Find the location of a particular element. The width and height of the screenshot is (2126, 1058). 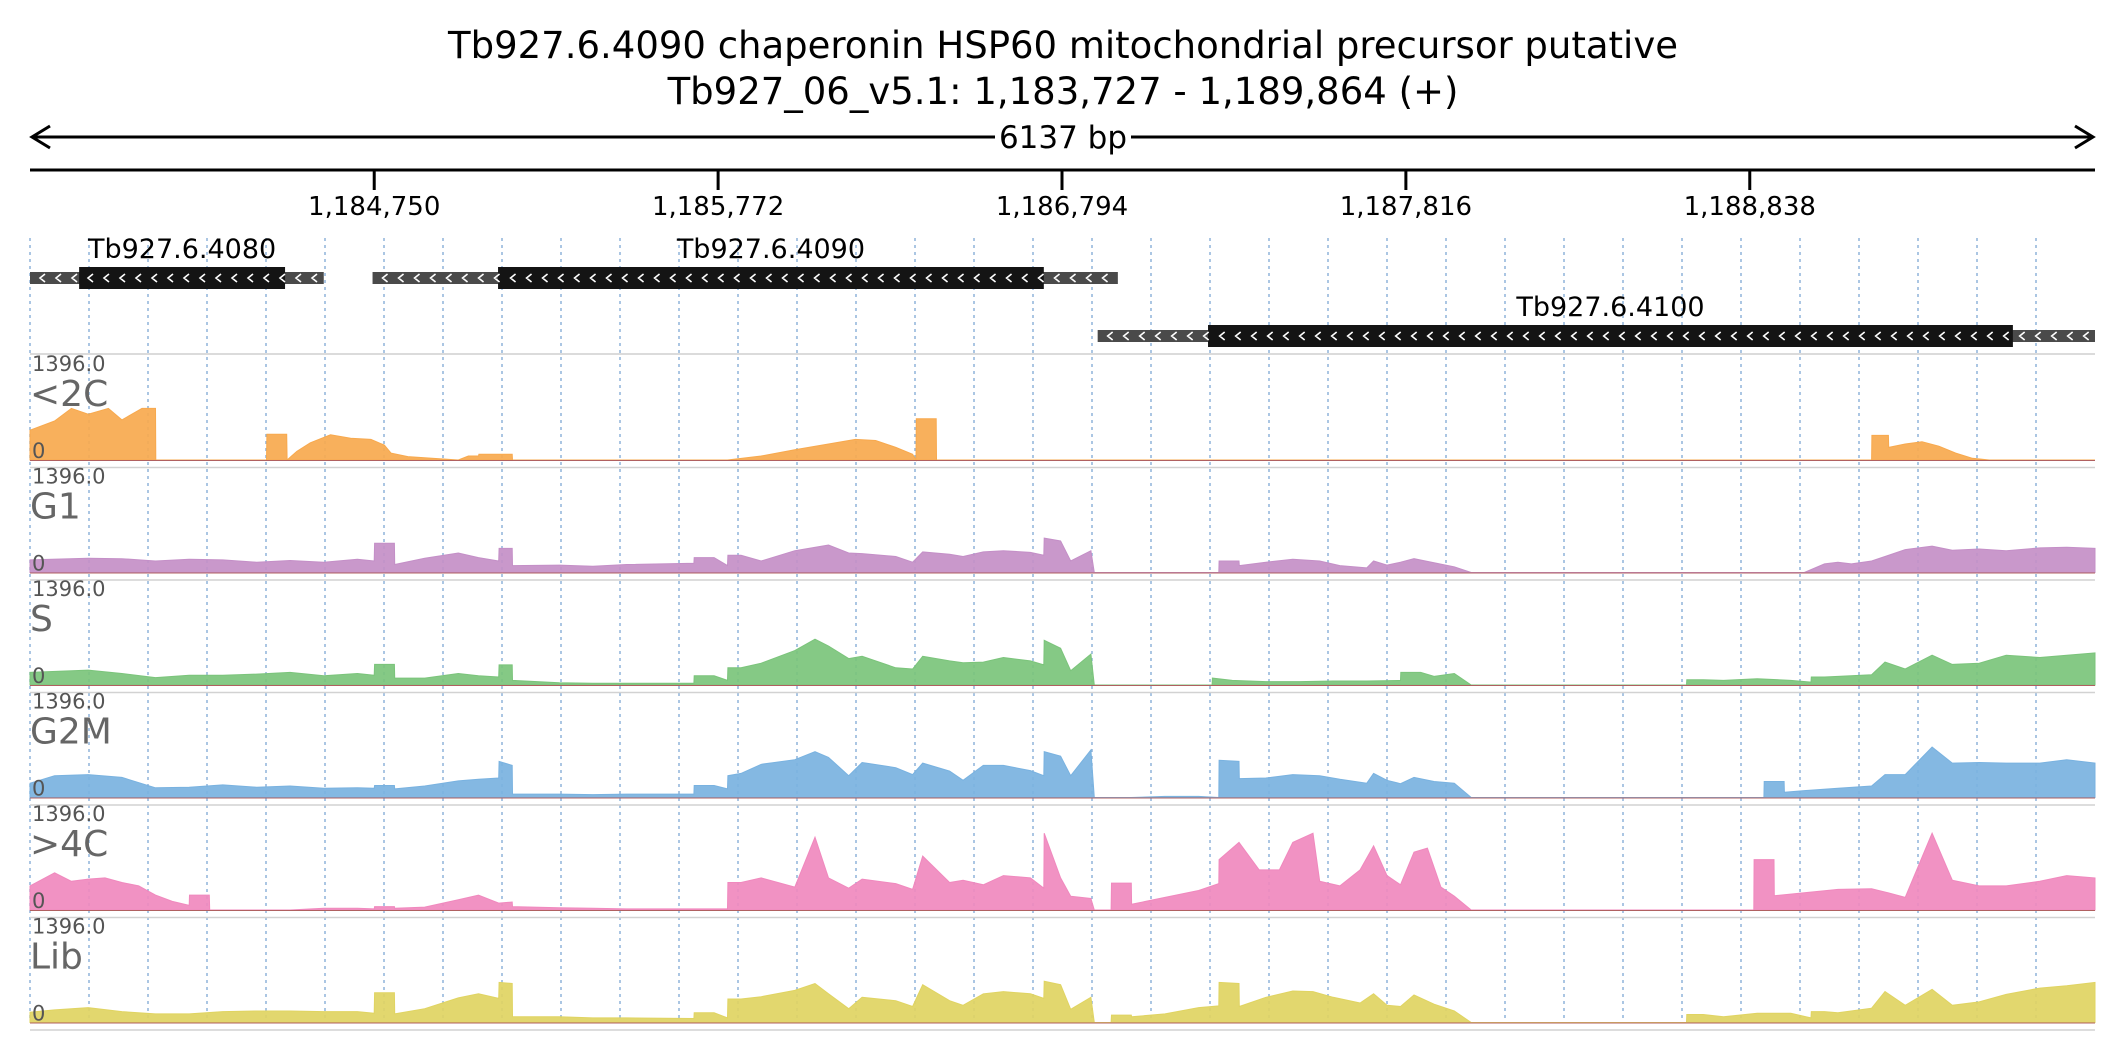

track-name: G2M is located at coordinates (71, 732).